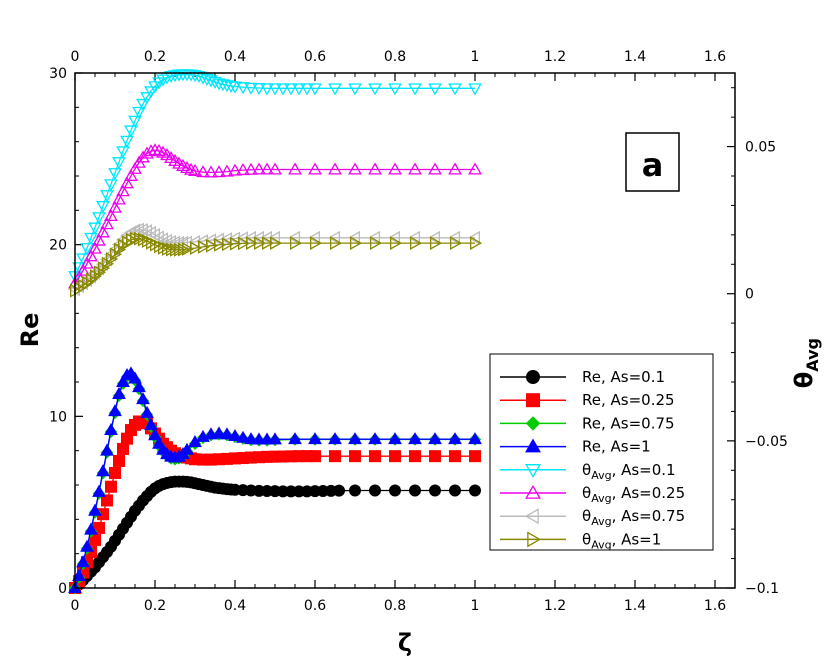 This screenshot has height=664, width=830. Describe the element at coordinates (395, 57) in the screenshot. I see `x-tick-label-top: 0.8` at that location.